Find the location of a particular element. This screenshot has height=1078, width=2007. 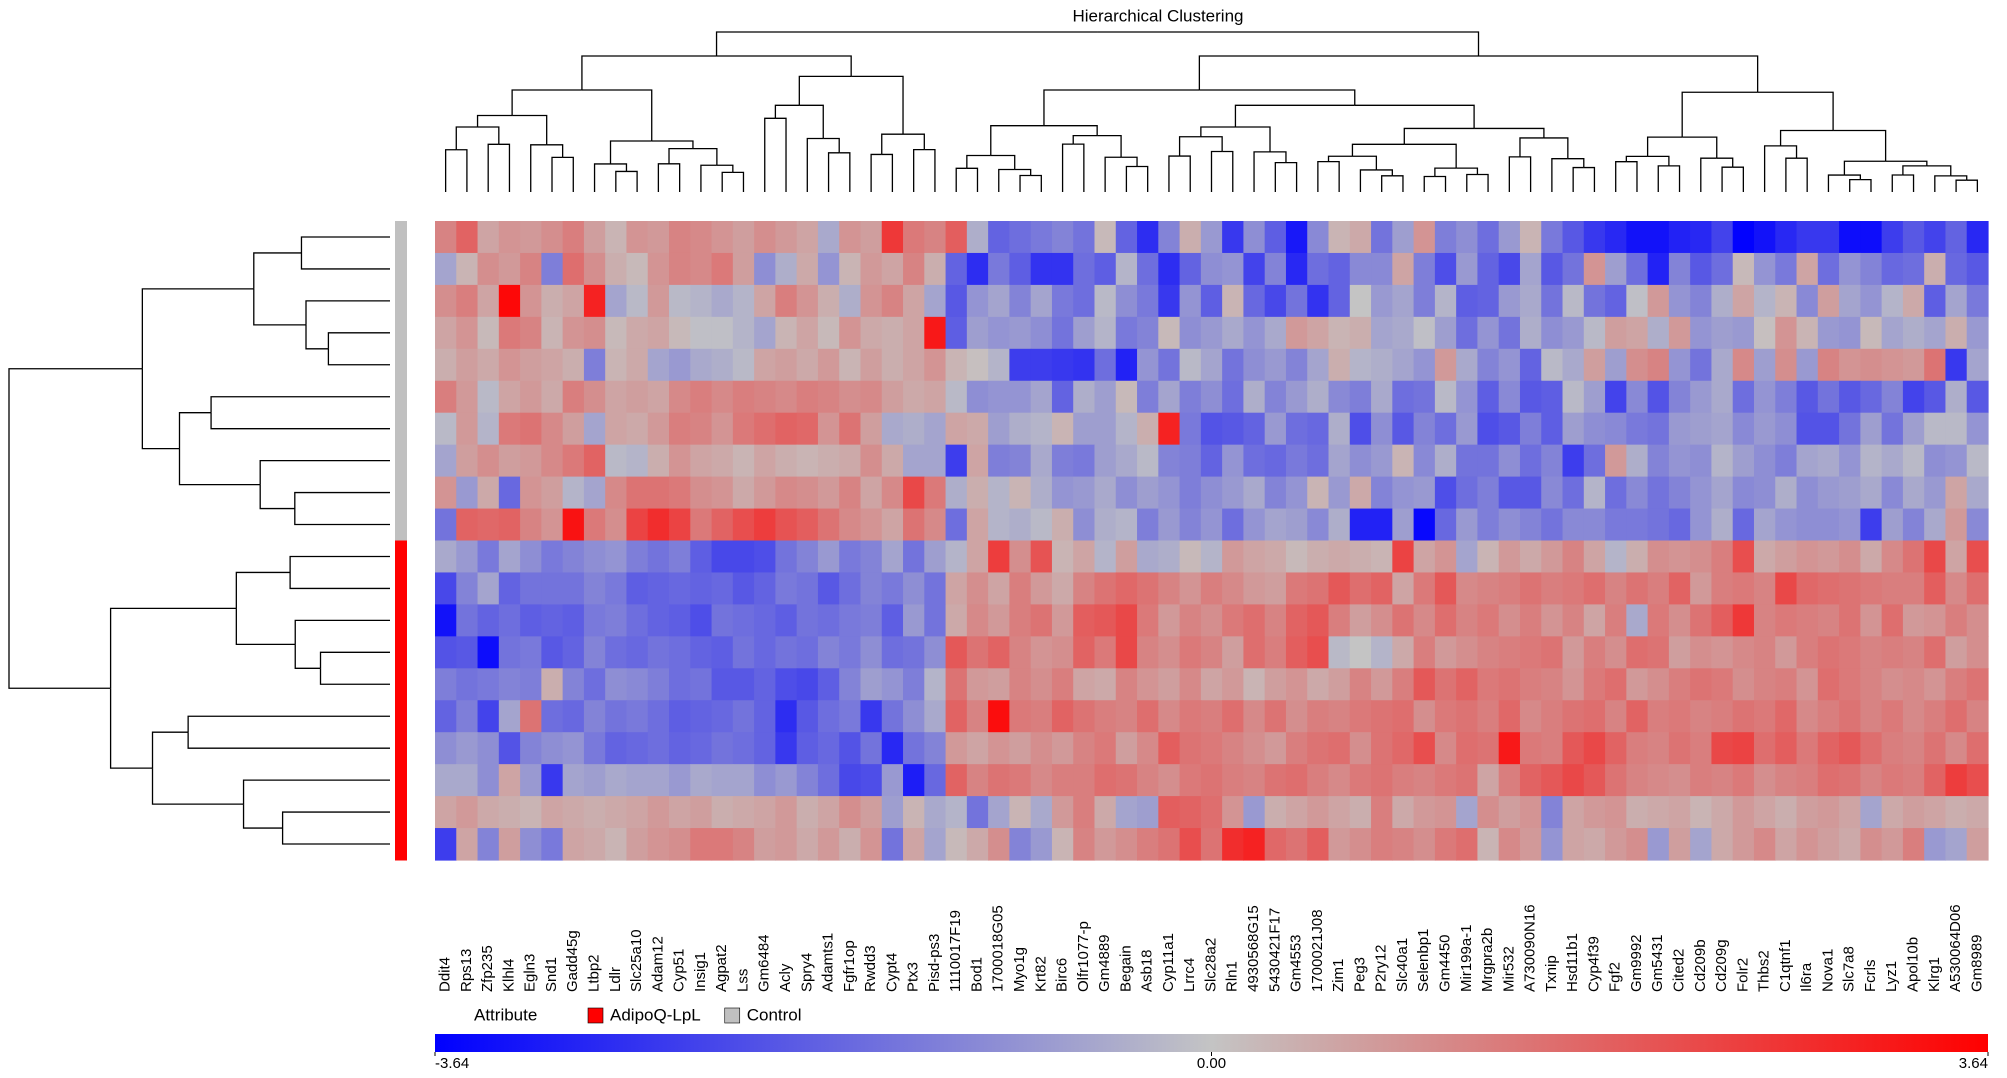

column-label: Klhl4 is located at coordinates (508, 975).